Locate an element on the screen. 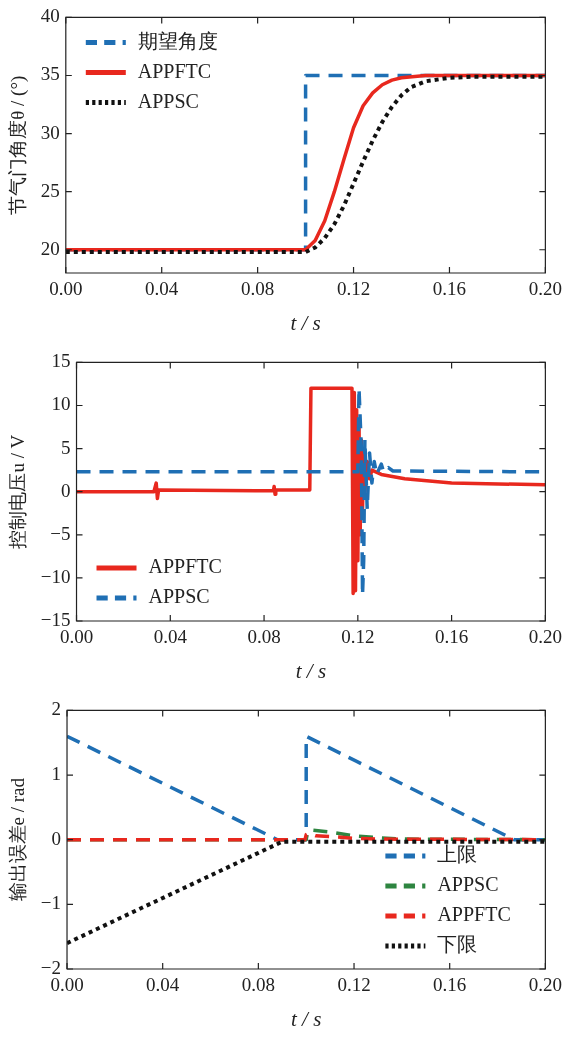  y-axis-title: 控制电压u / V is located at coordinates (18, 491).